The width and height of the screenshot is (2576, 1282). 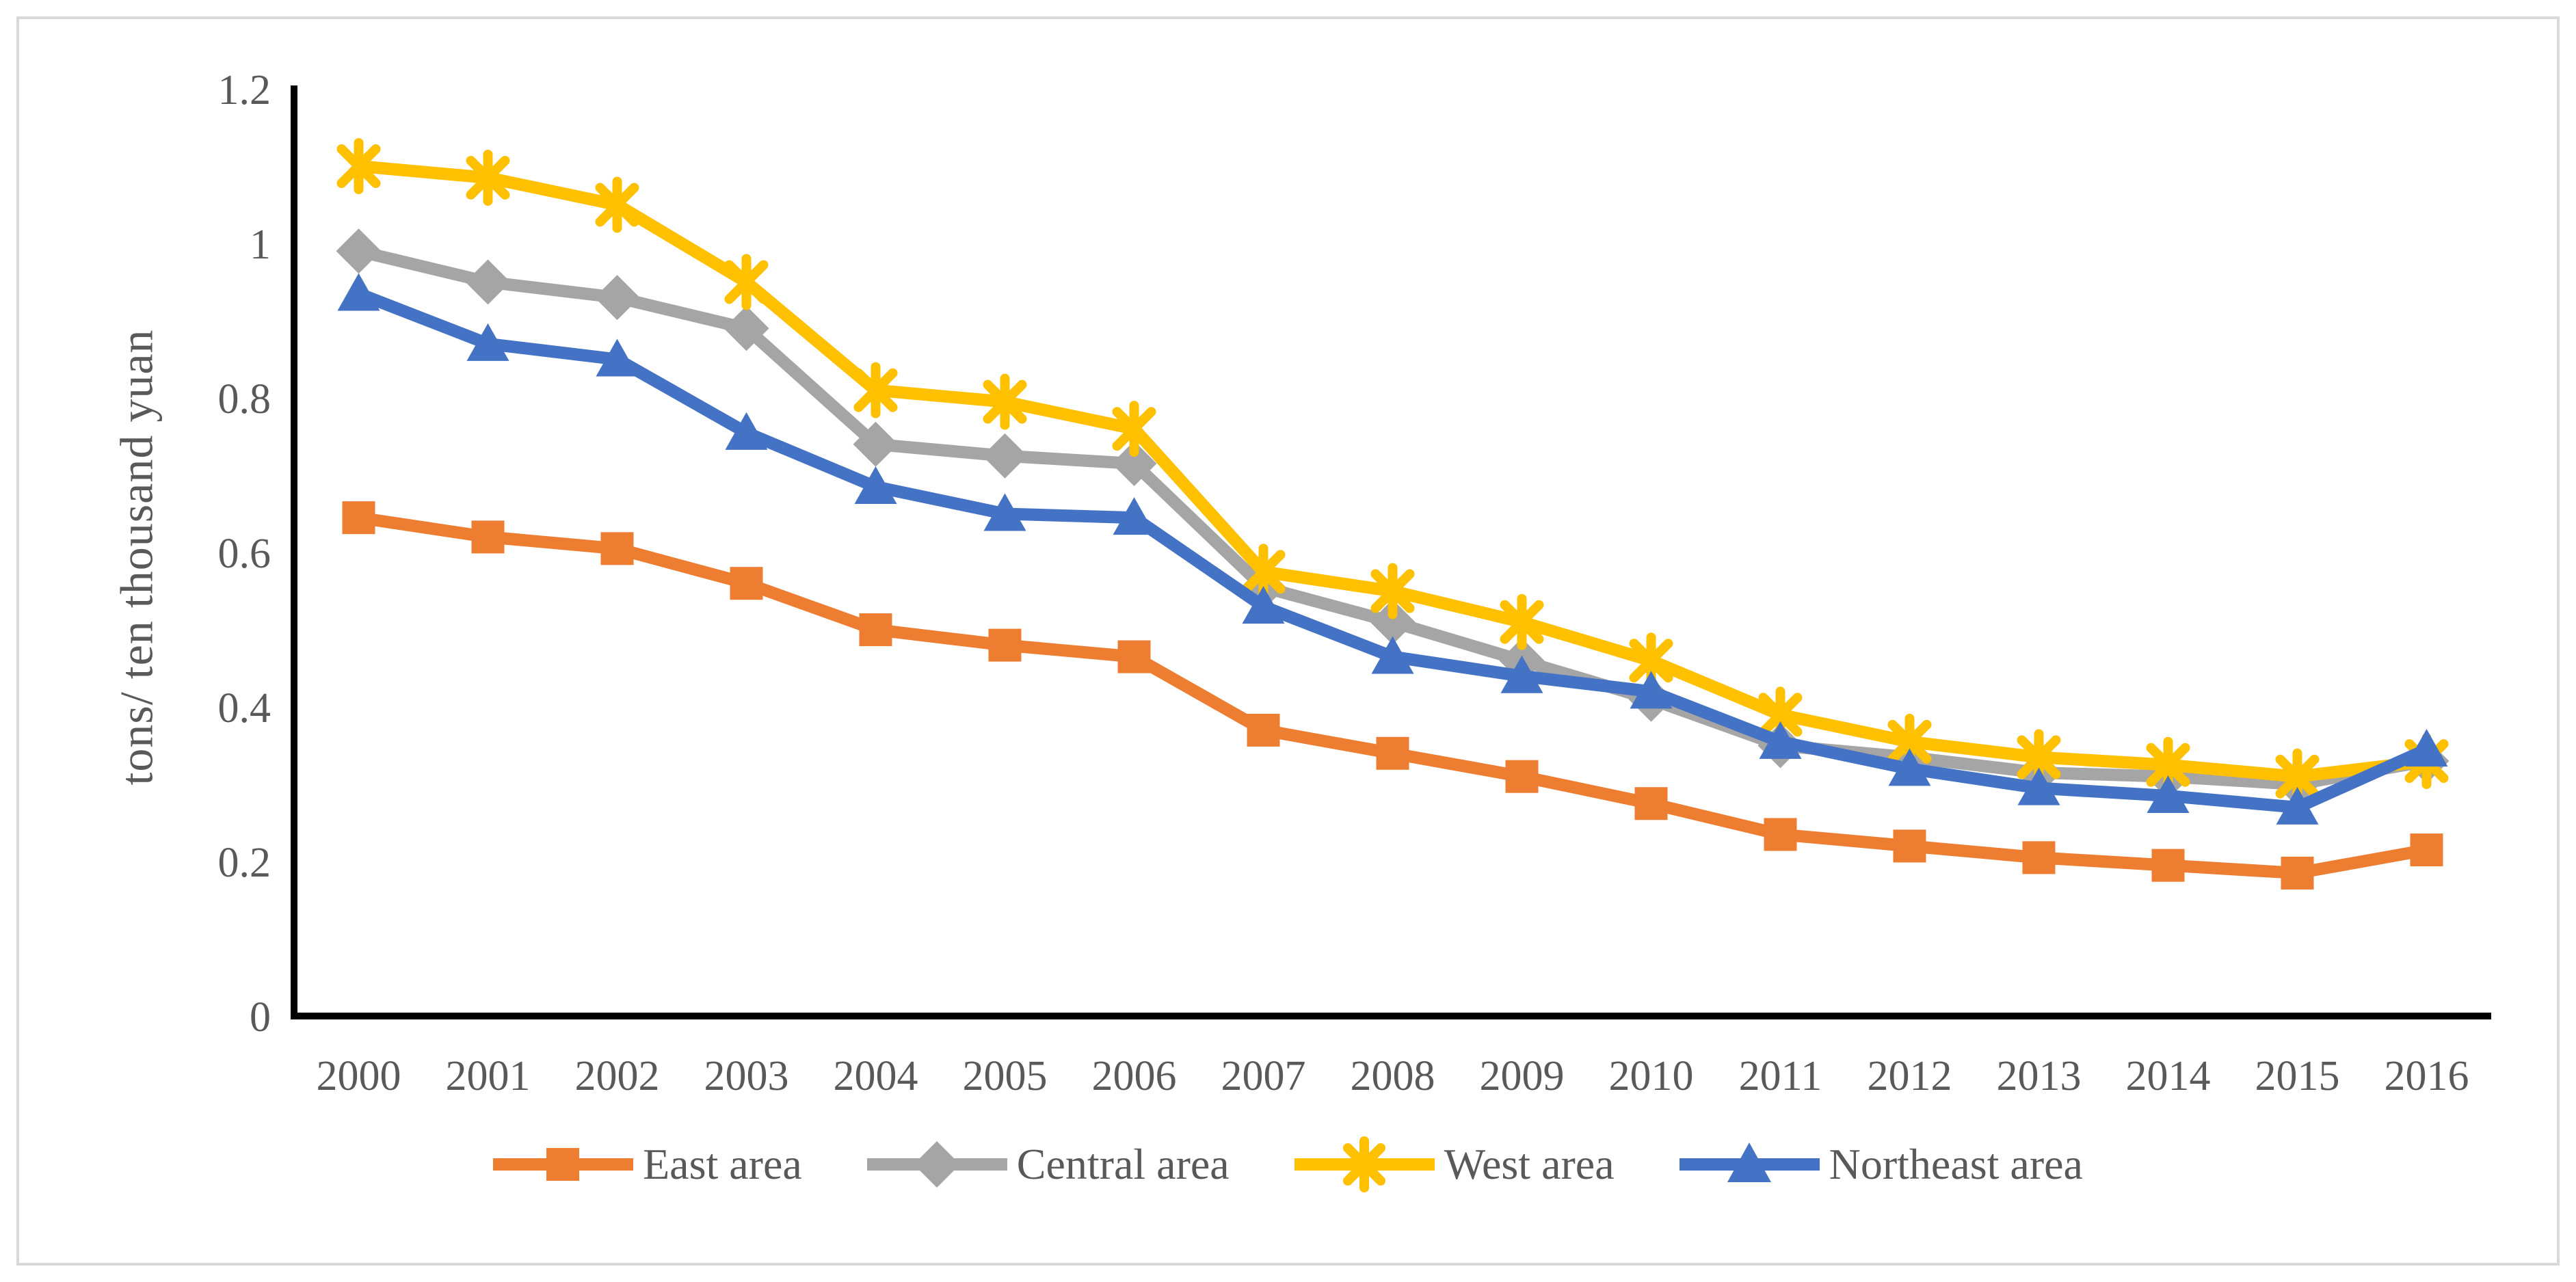 I want to click on y-axis-title: tons/ ten thousand yuan, so click(x=136, y=557).